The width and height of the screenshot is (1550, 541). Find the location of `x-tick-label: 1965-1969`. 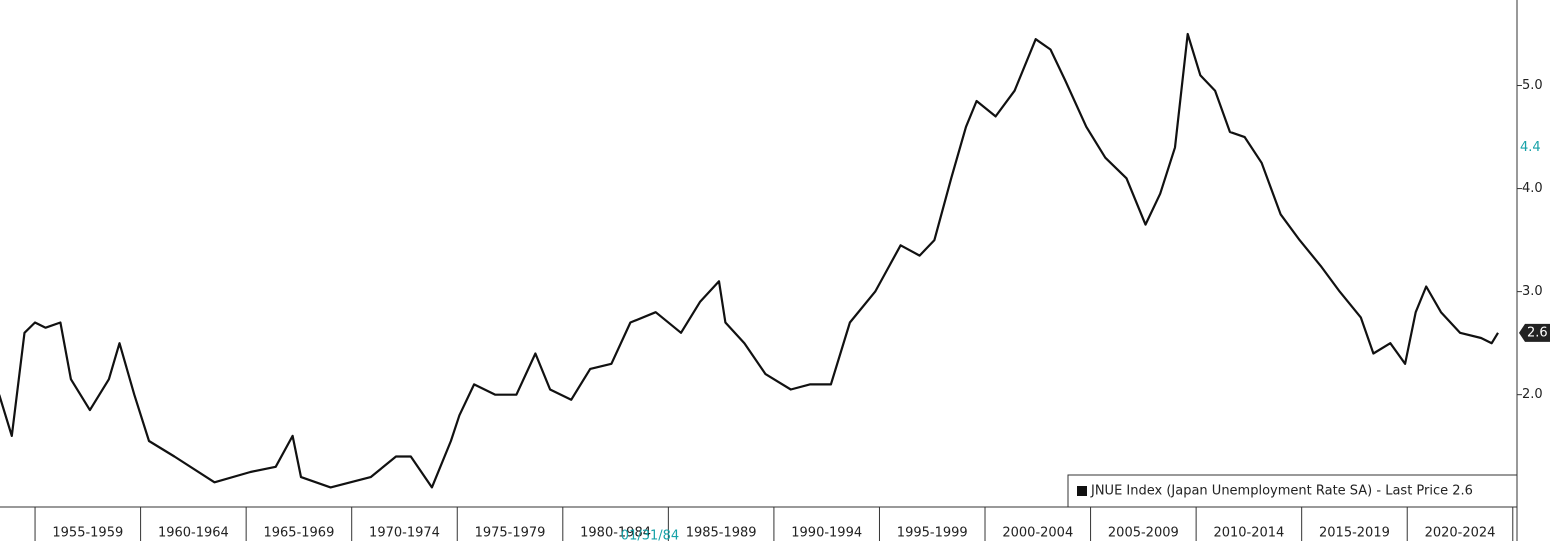

x-tick-label: 1965-1969 is located at coordinates (298, 533).